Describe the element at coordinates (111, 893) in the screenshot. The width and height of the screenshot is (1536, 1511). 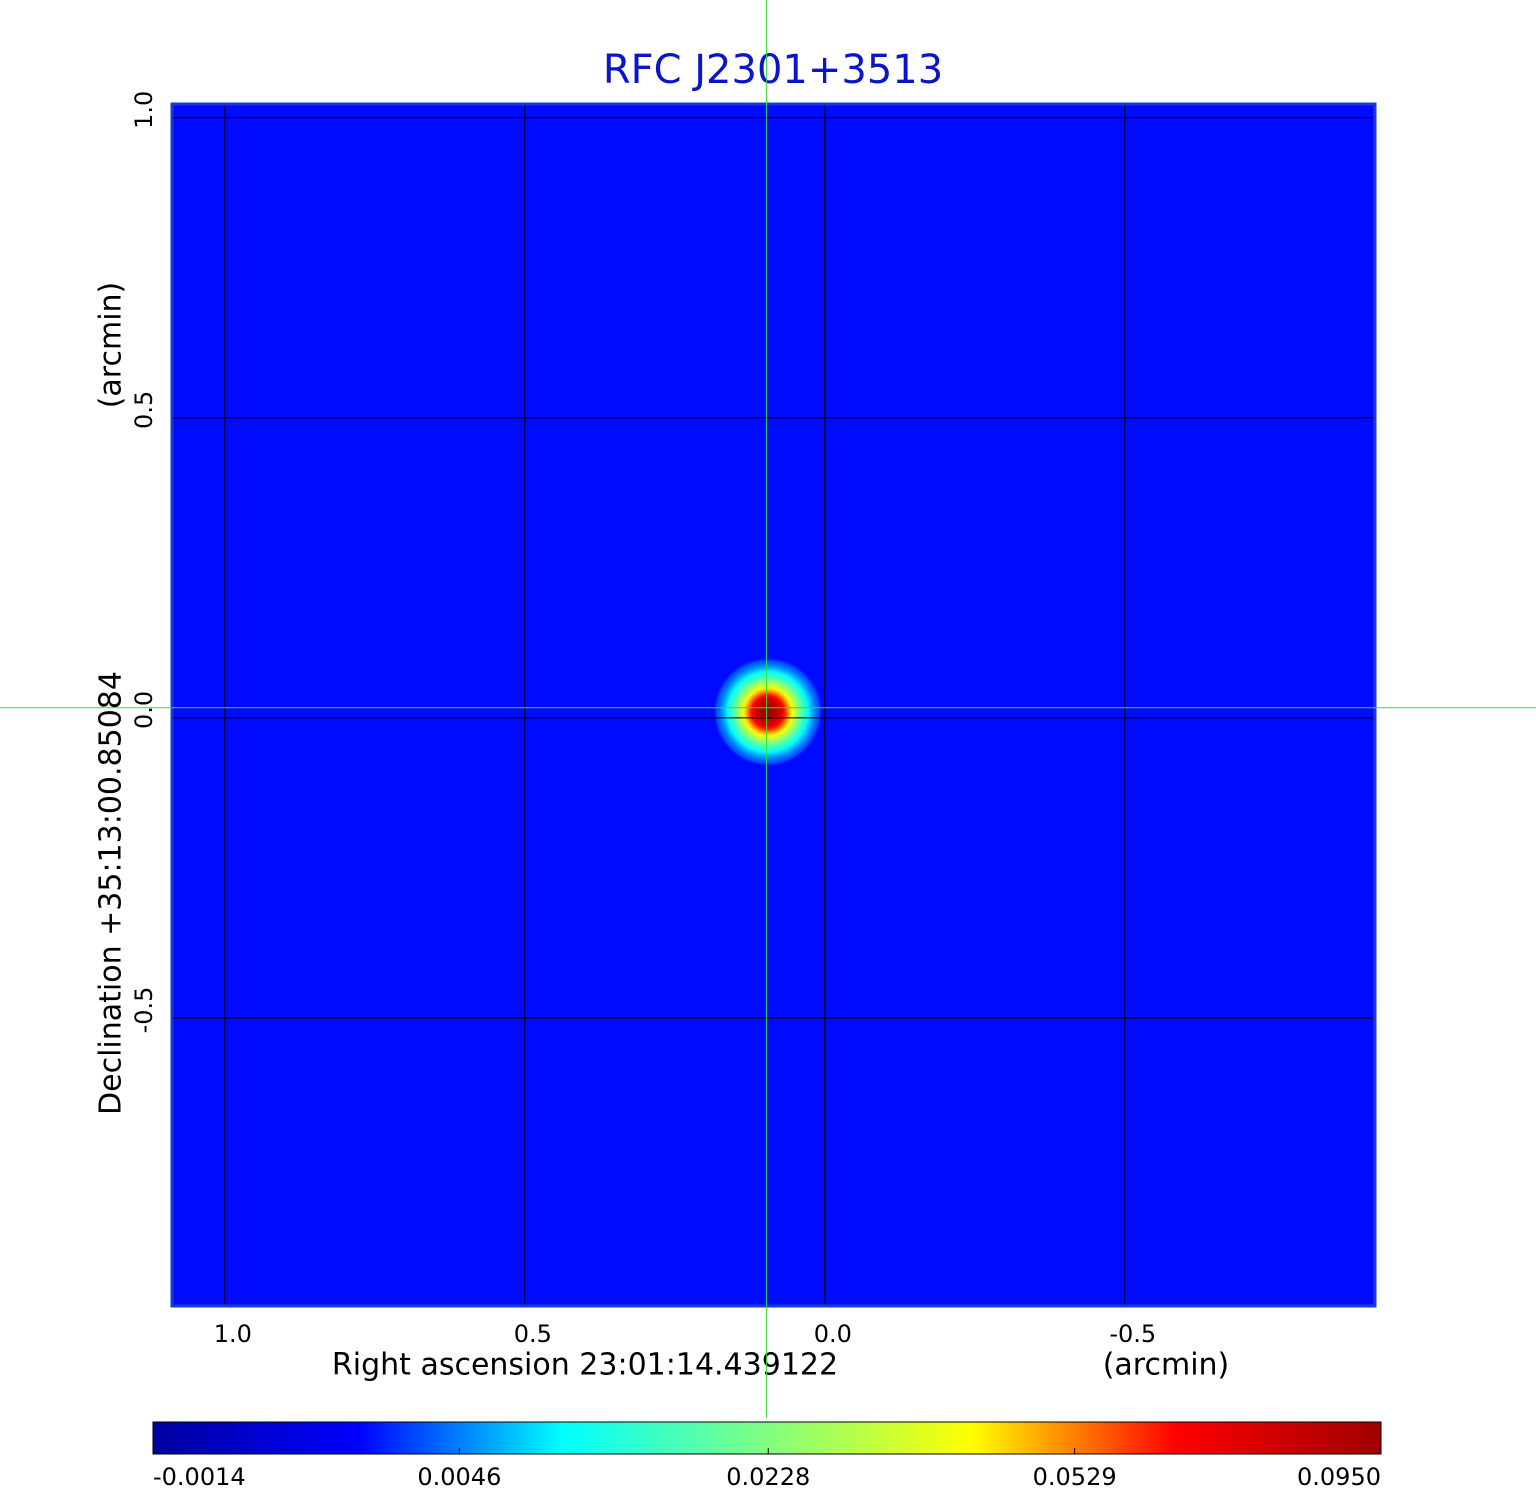
I see `y-axis-label: Declination +35:13:00.85084` at that location.